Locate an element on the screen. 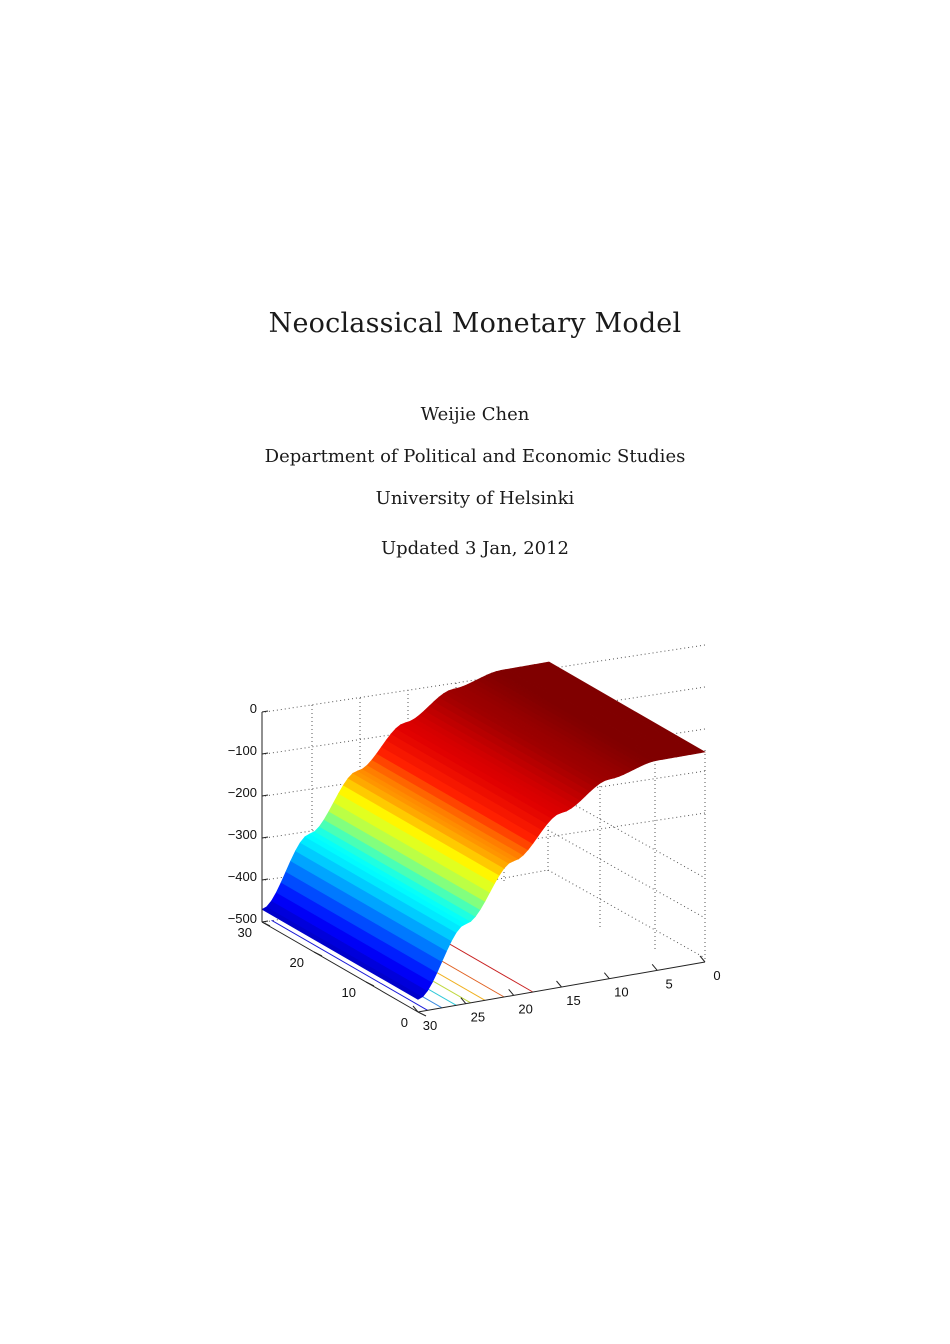 The width and height of the screenshot is (950, 1344). z-tick-label: −500 is located at coordinates (242, 918).